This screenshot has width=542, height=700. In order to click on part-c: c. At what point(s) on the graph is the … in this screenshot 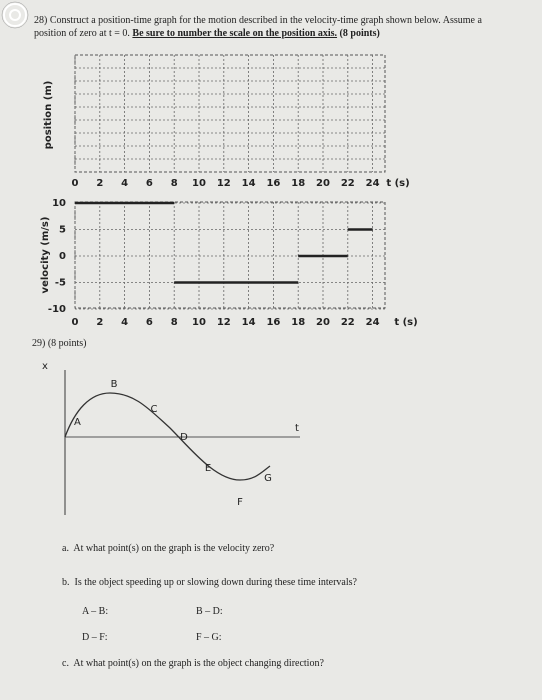, I will do `click(193, 663)`.